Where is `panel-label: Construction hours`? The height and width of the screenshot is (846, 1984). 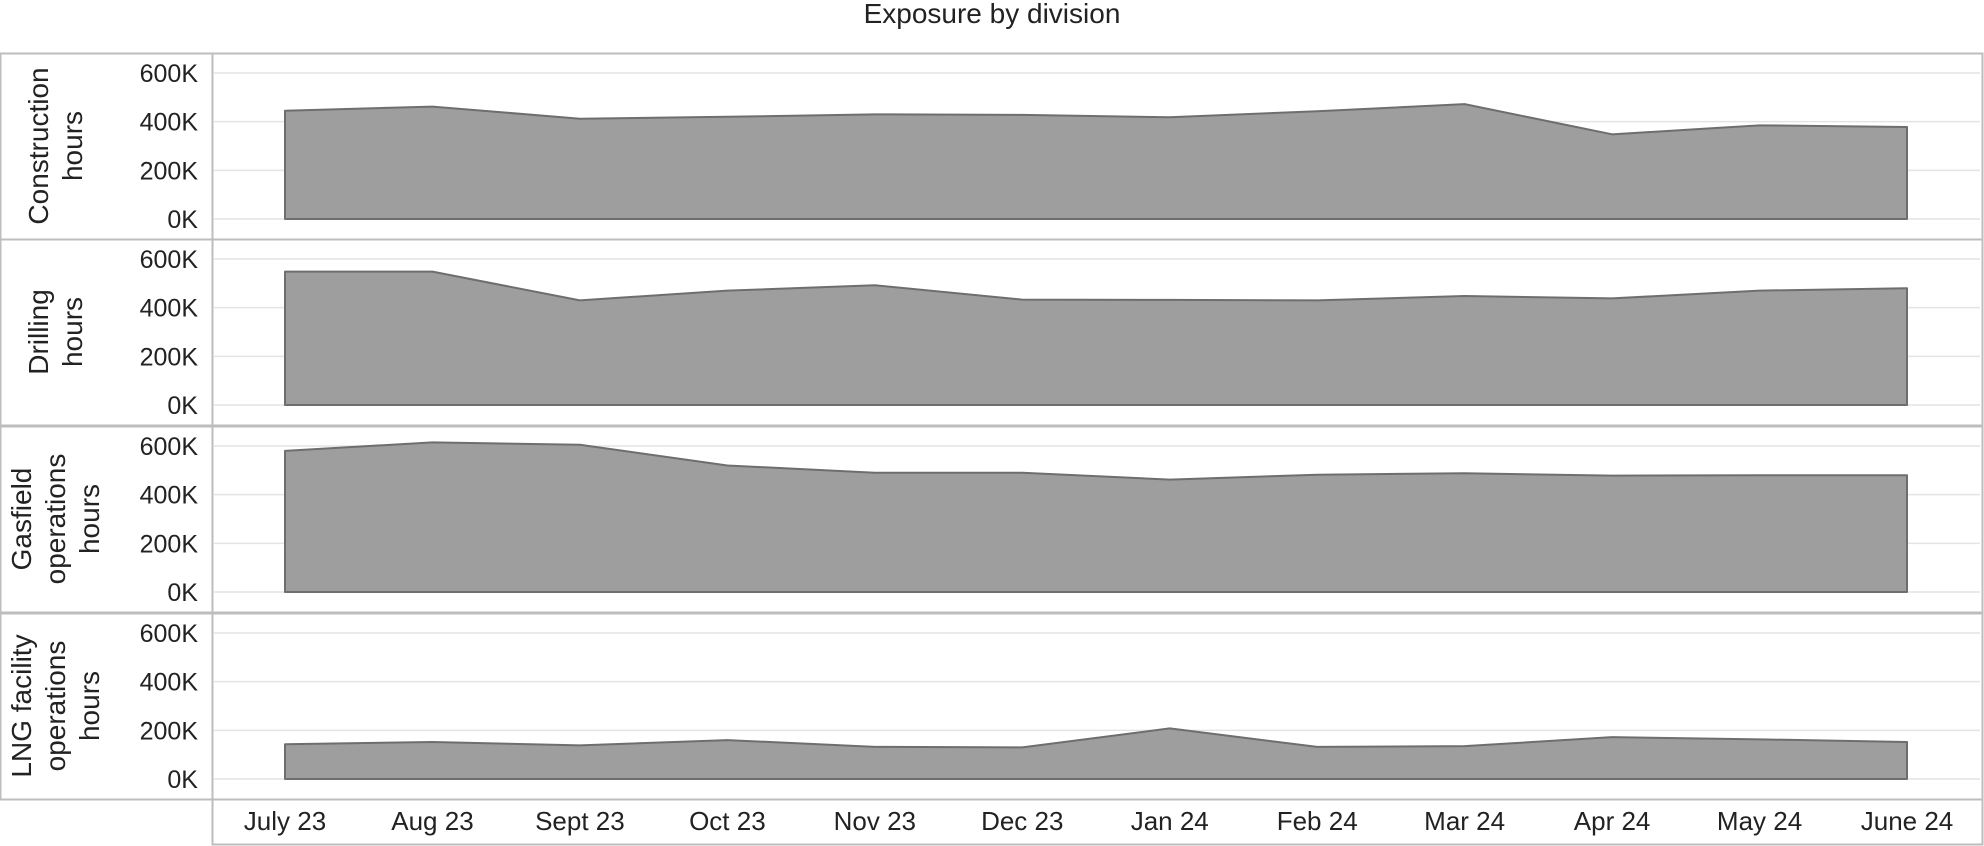 panel-label: Construction hours is located at coordinates (55, 145).